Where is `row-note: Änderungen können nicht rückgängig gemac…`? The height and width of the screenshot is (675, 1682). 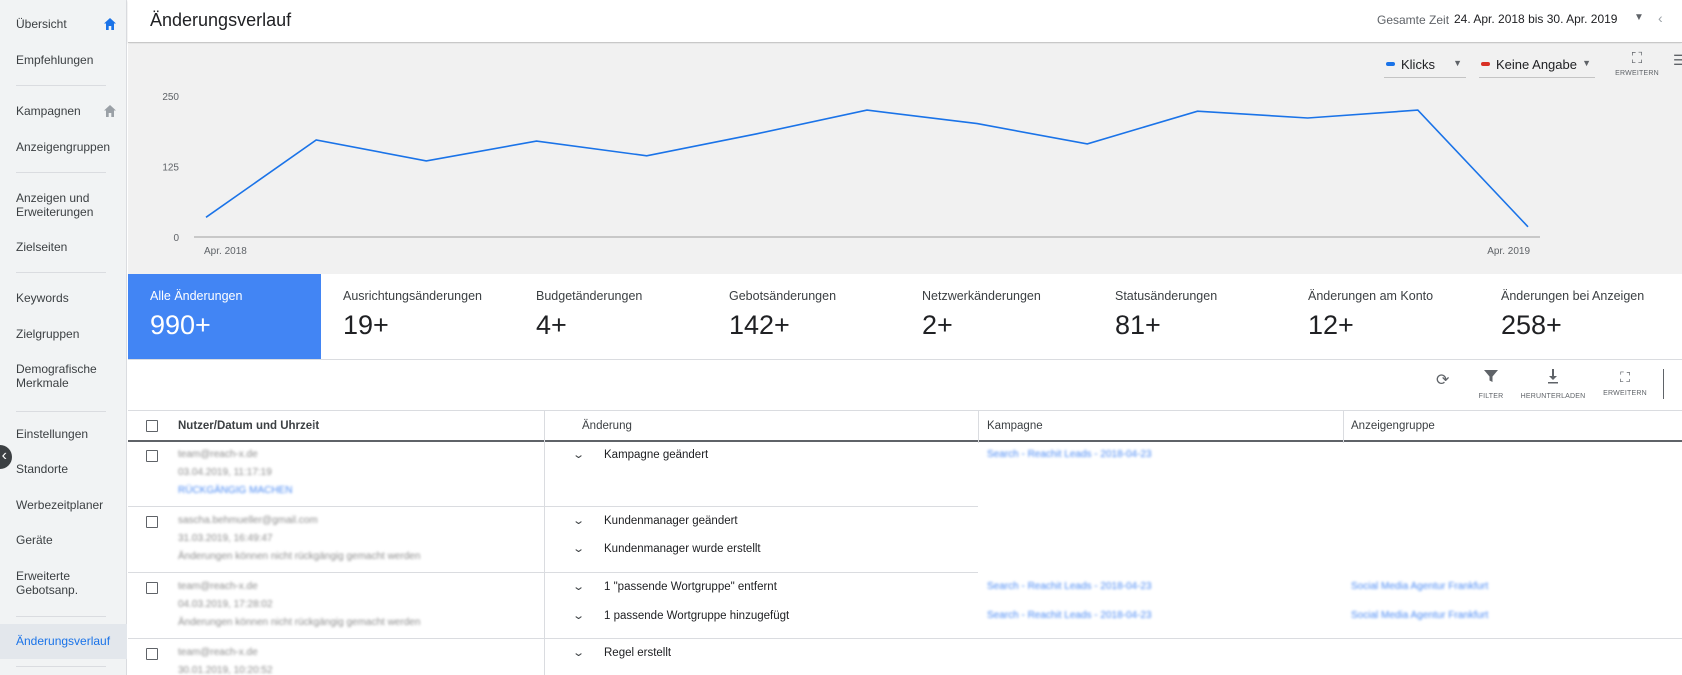 row-note: Änderungen können nicht rückgängig gemac… is located at coordinates (299, 622).